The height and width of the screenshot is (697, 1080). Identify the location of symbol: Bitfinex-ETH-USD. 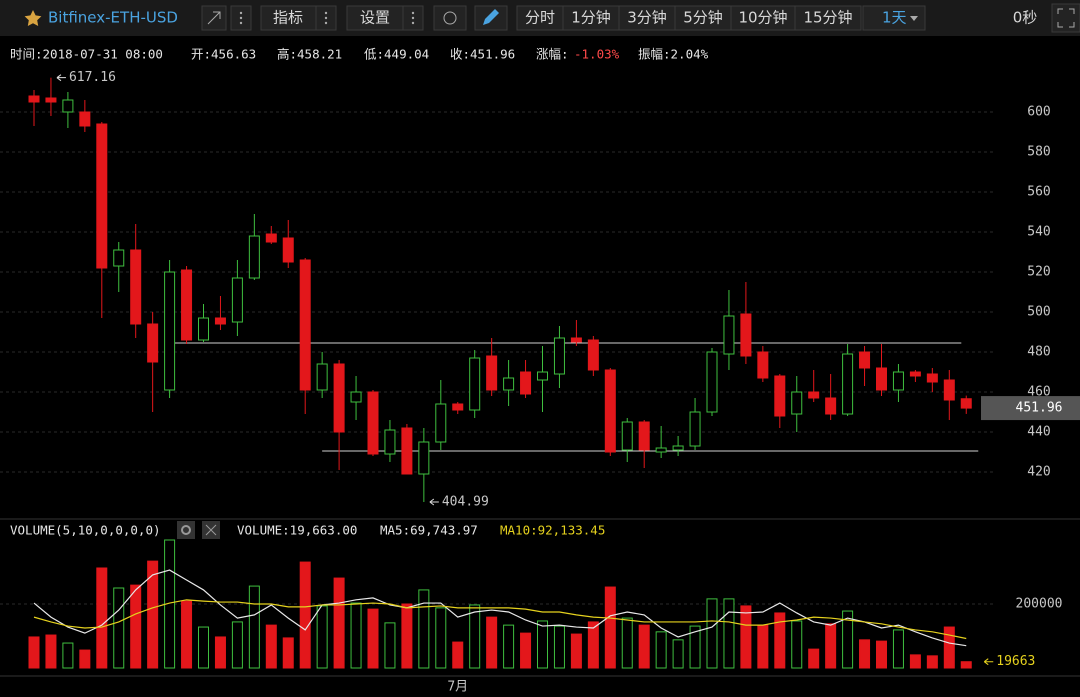
(113, 18).